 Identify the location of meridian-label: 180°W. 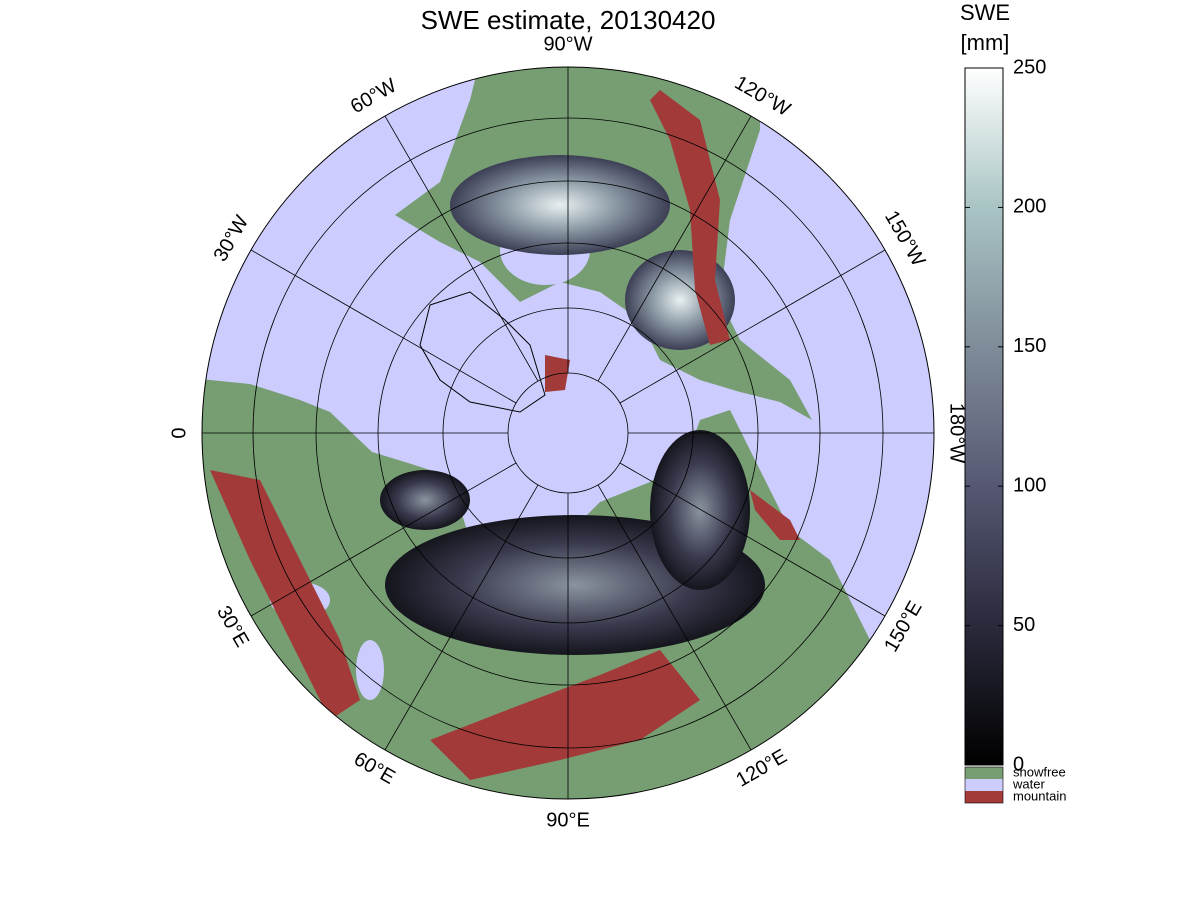
(957, 433).